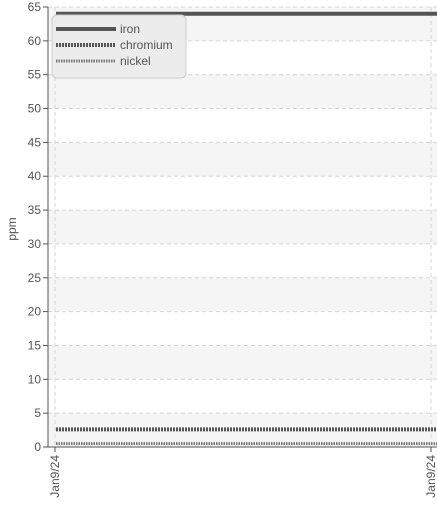 The height and width of the screenshot is (505, 437). I want to click on y-axis-label: ppm, so click(12, 228).